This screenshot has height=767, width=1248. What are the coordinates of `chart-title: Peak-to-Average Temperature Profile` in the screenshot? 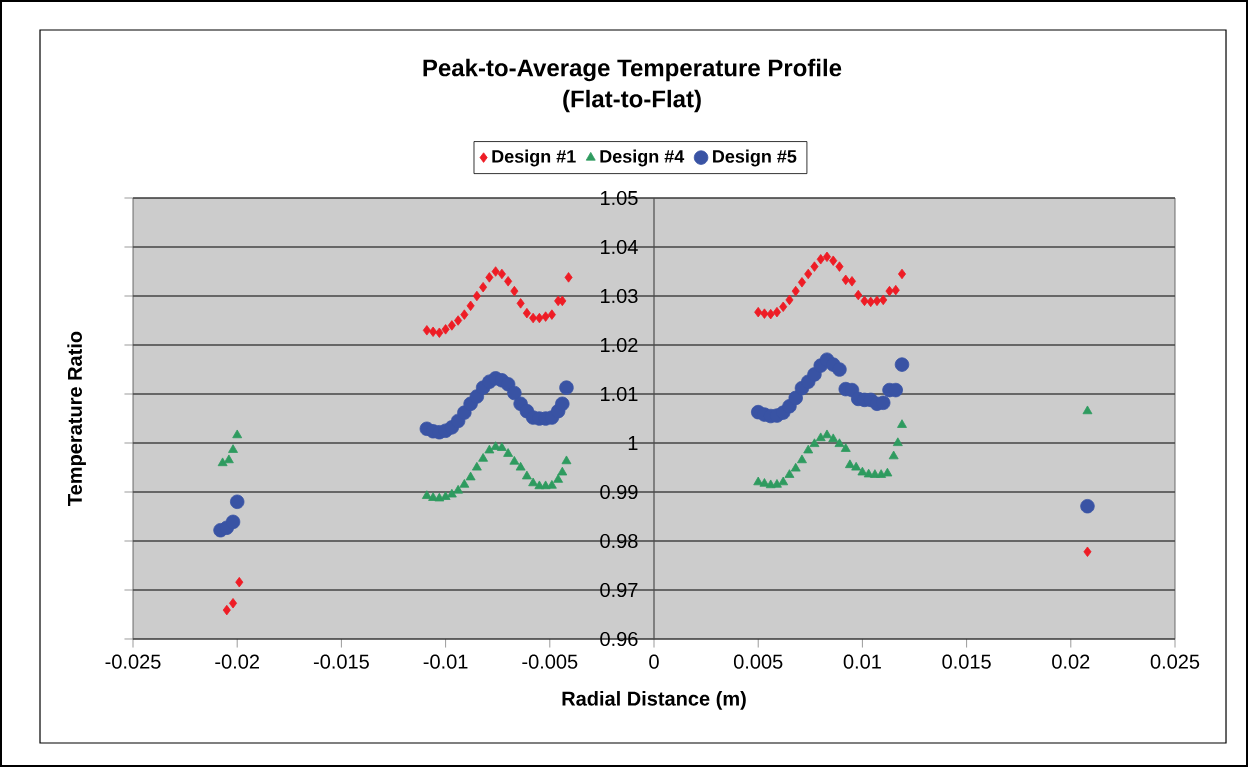 It's located at (632, 70).